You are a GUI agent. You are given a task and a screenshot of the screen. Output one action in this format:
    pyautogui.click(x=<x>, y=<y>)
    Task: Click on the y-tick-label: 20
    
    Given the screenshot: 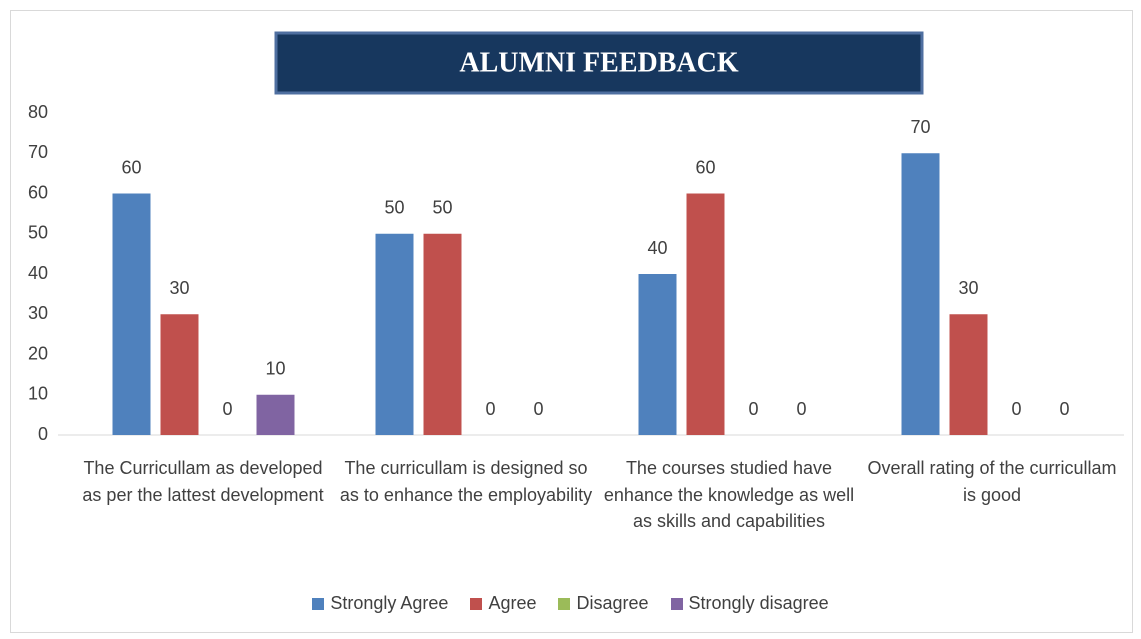 What is the action you would take?
    pyautogui.click(x=38, y=353)
    